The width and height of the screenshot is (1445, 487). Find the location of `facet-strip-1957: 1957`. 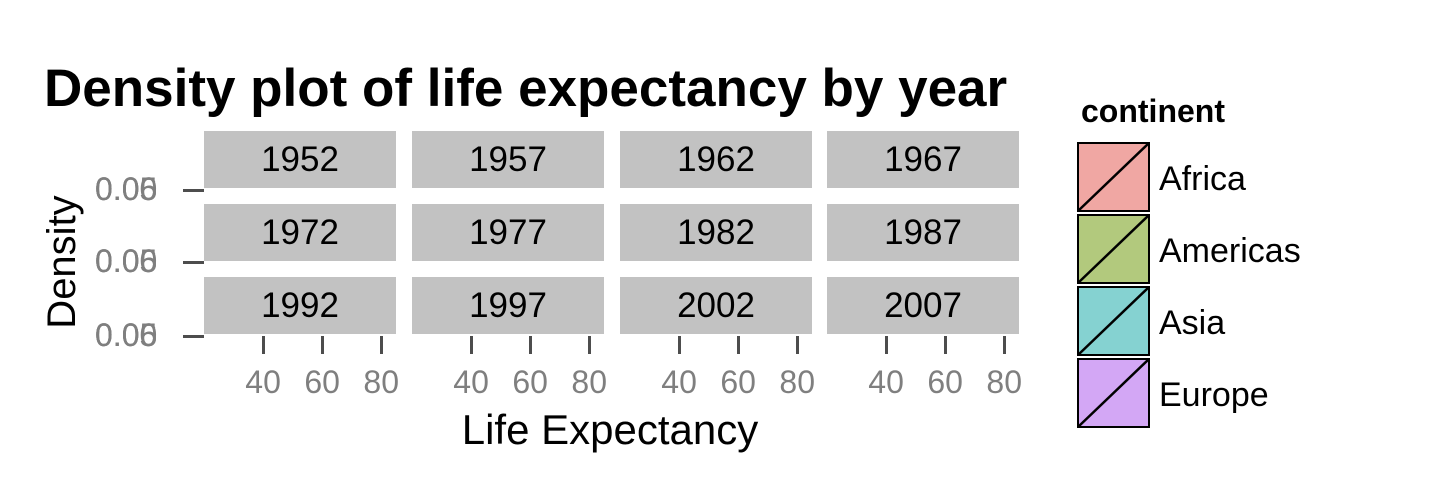

facet-strip-1957: 1957 is located at coordinates (508, 159).